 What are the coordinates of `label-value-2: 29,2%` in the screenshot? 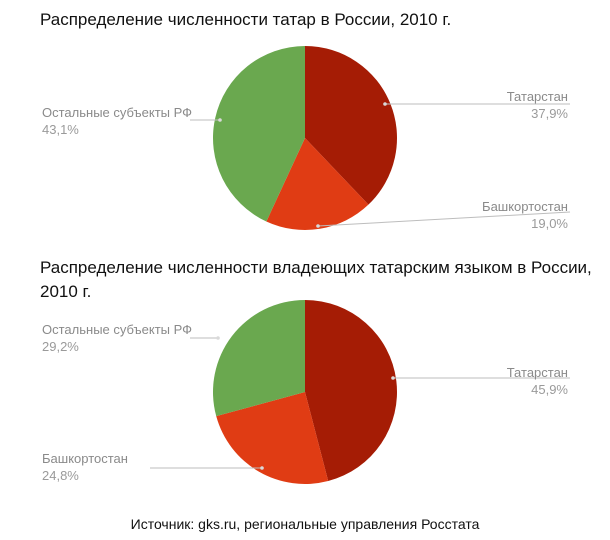 It's located at (60, 346).